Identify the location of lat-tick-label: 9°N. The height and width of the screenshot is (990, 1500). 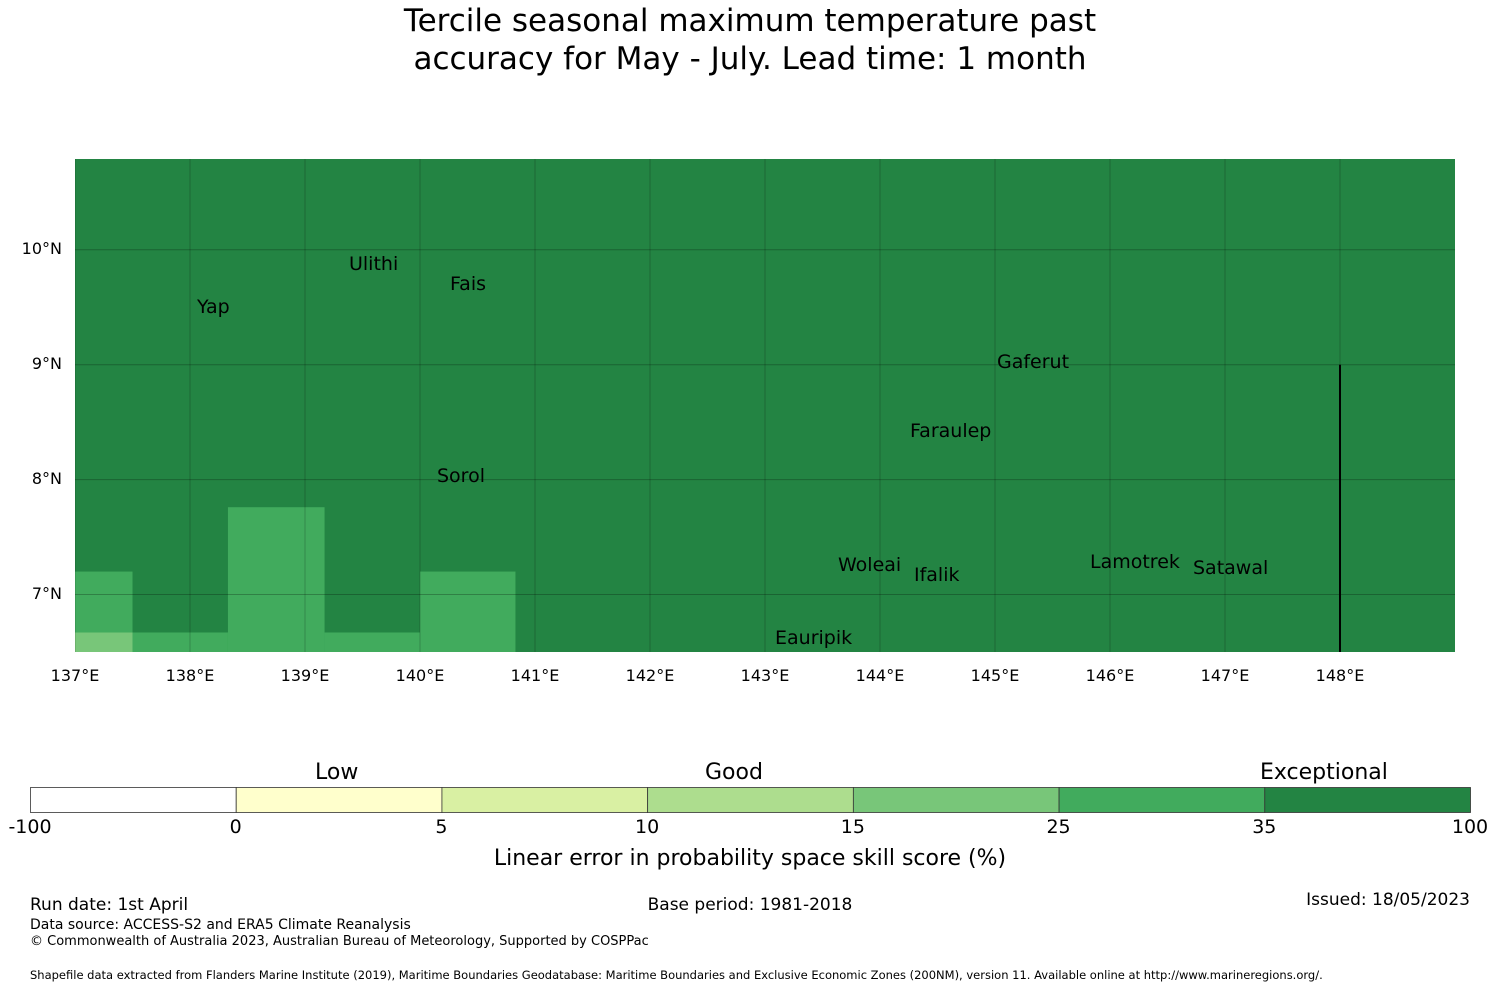
(46, 363).